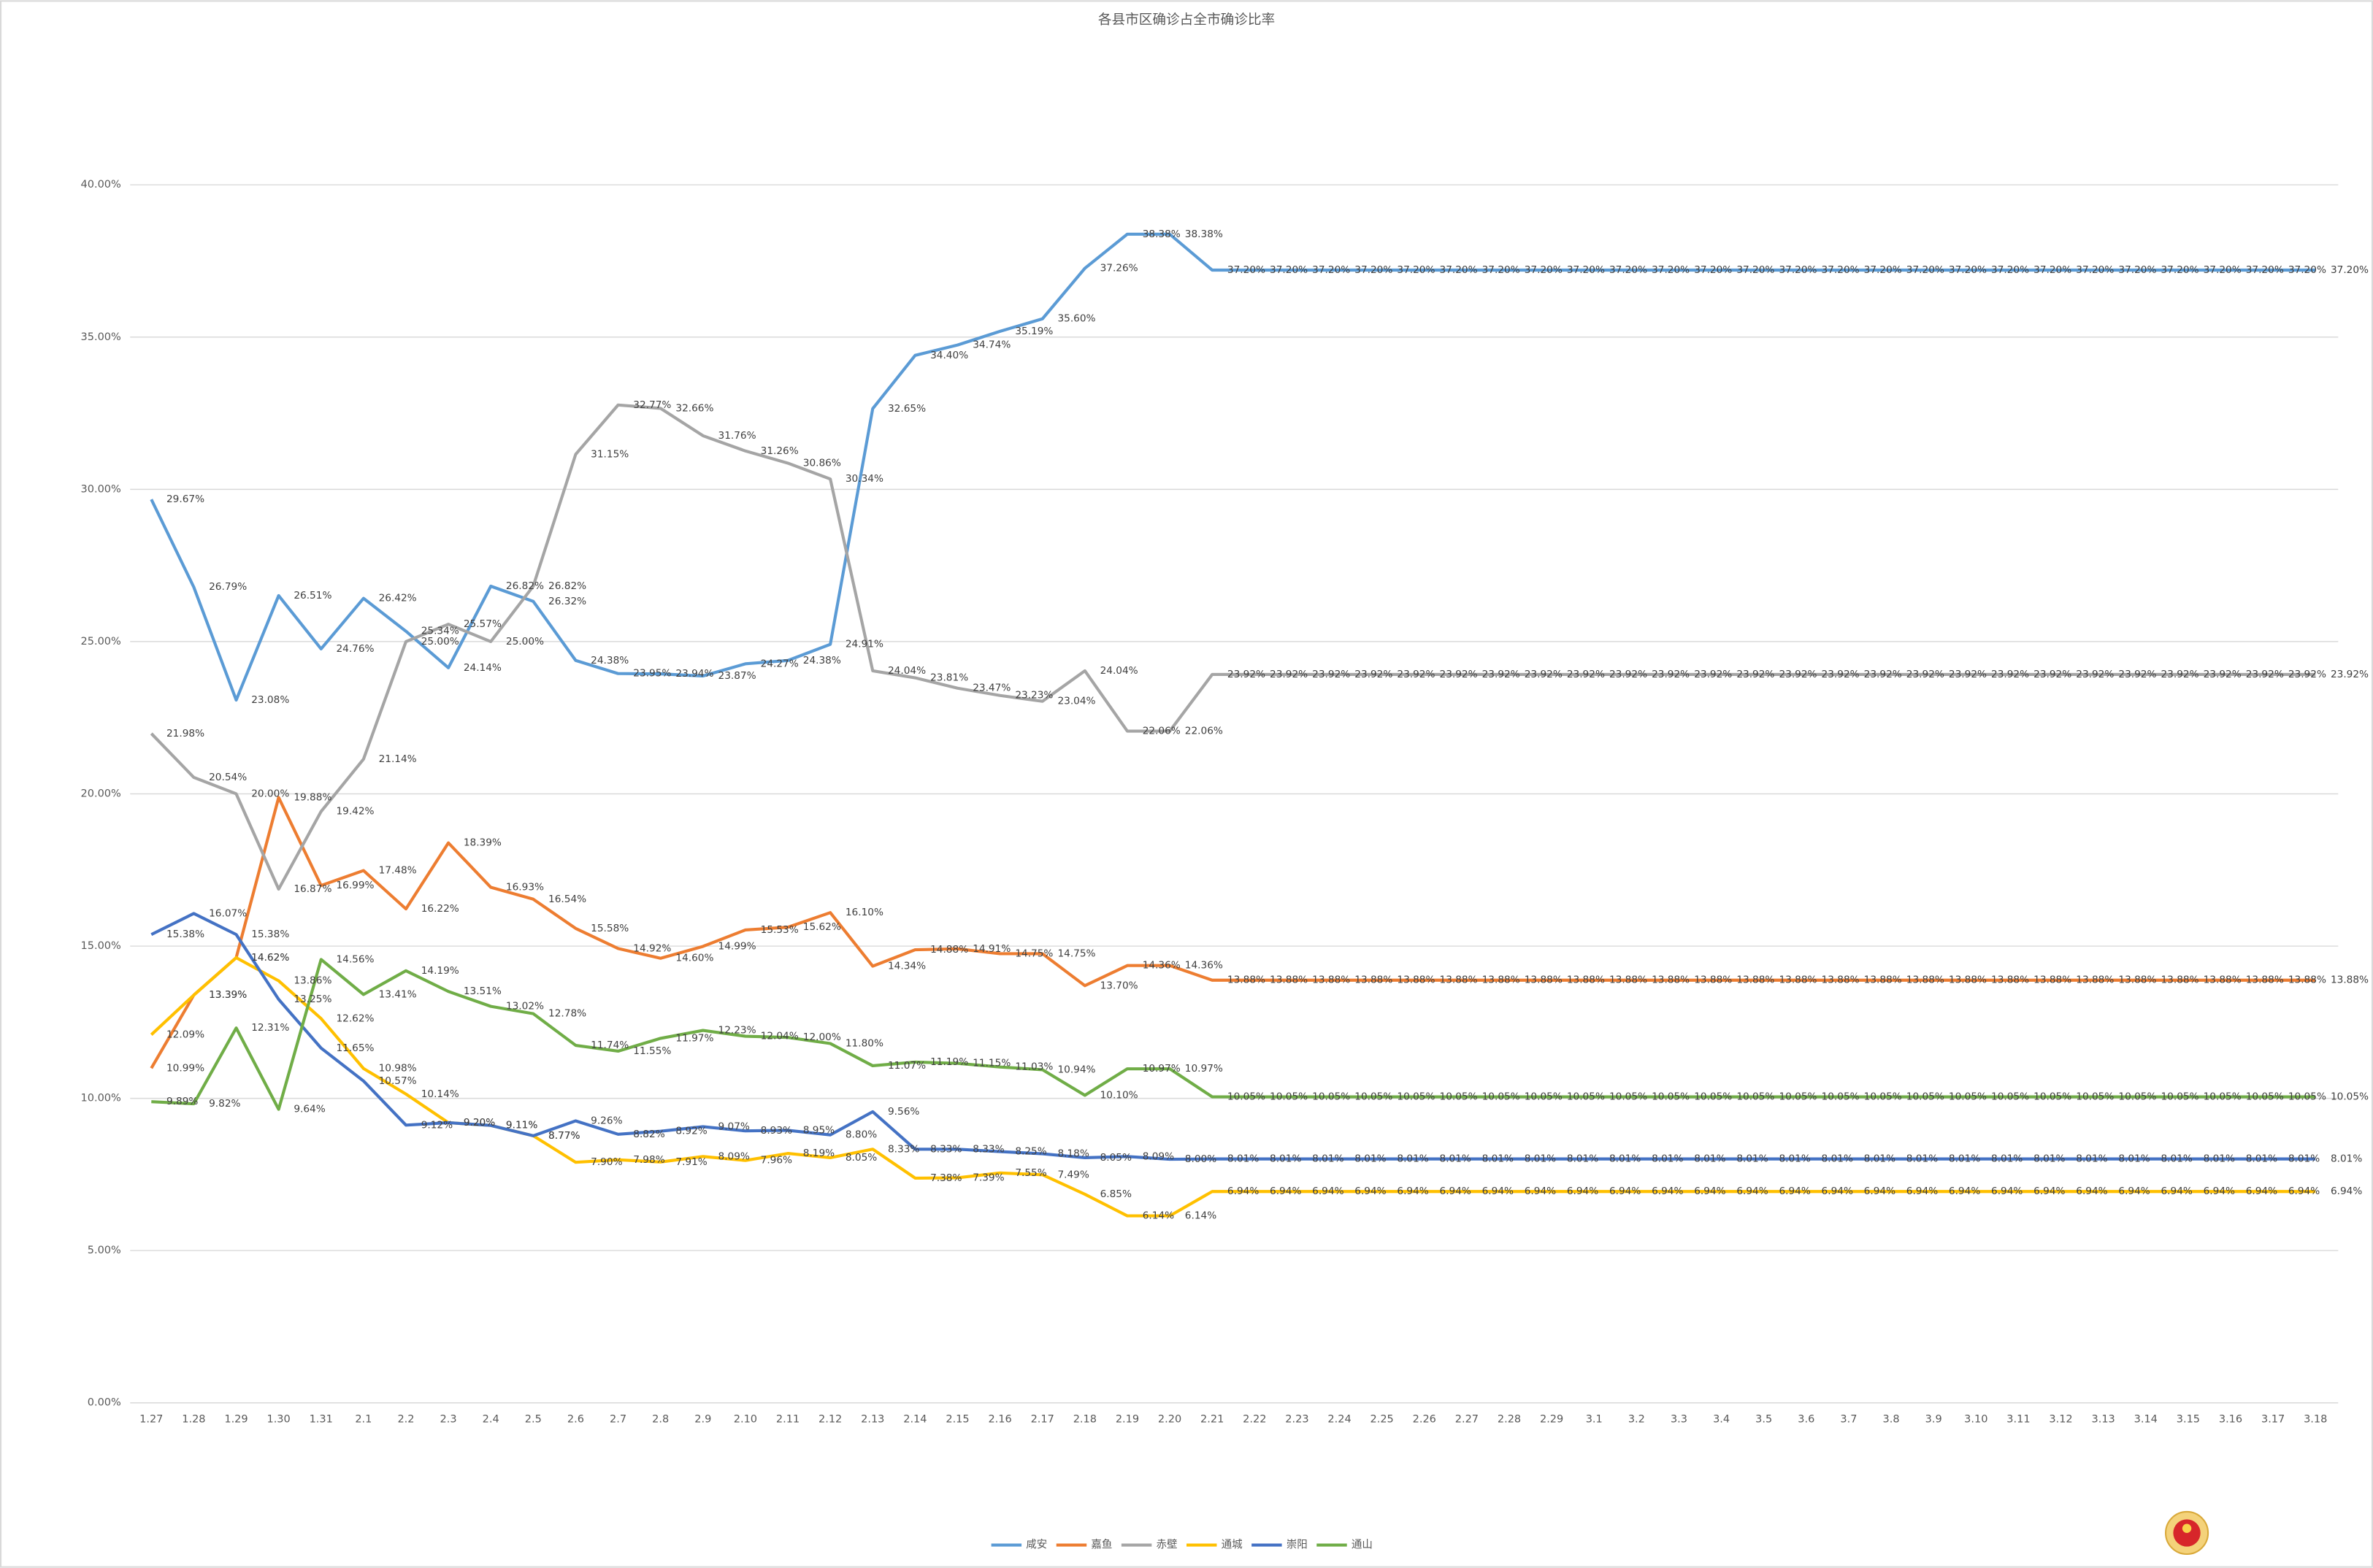  What do you see at coordinates (2060, 1420) in the screenshot?
I see `x-tick-label: 3.12` at bounding box center [2060, 1420].